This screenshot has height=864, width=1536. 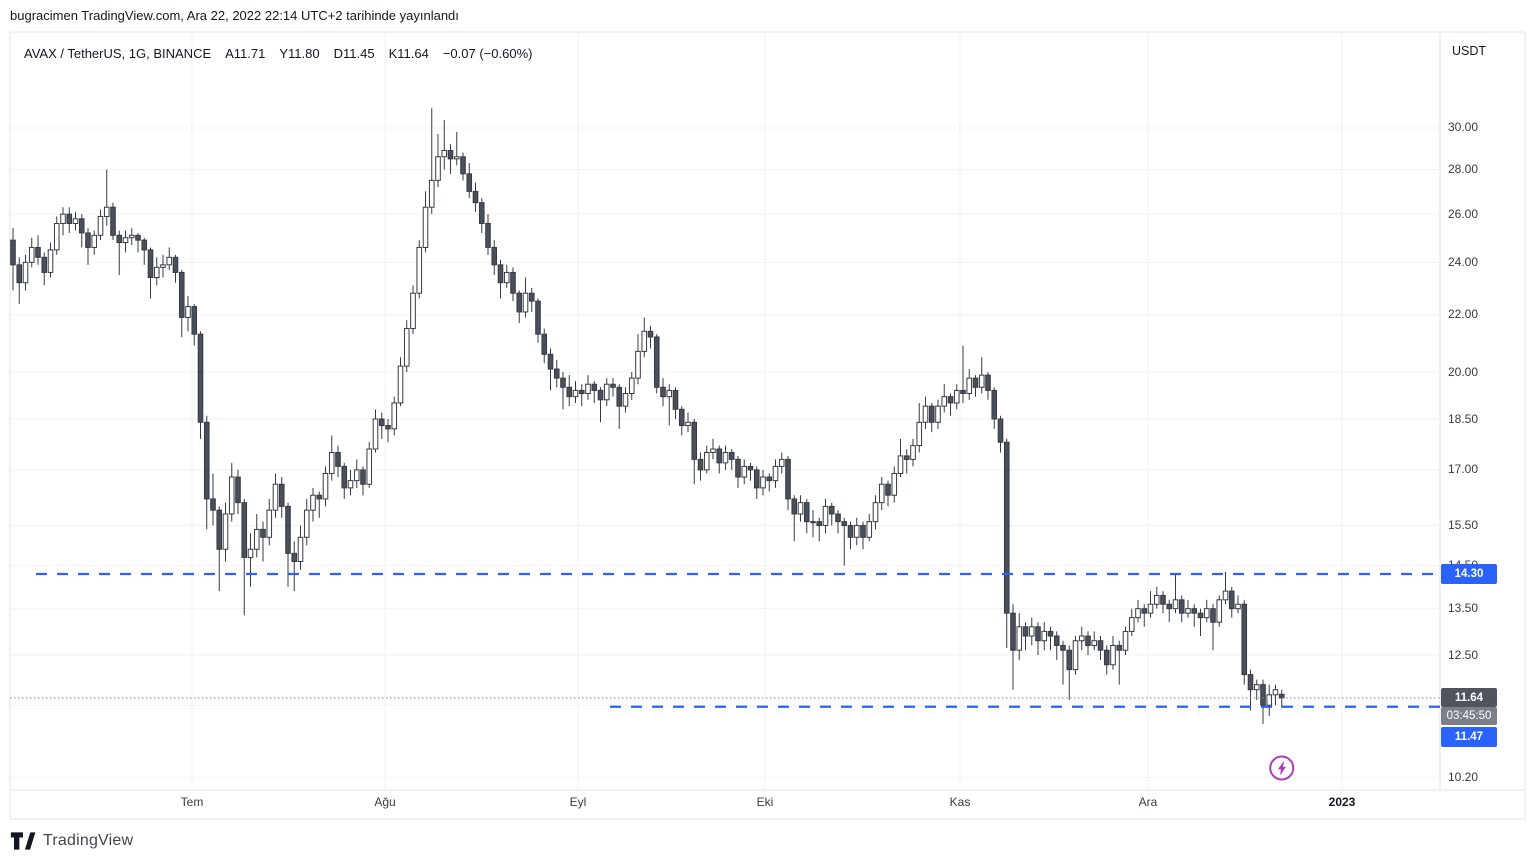 What do you see at coordinates (1469, 698) in the screenshot?
I see `price-badge-last-price: 11.64` at bounding box center [1469, 698].